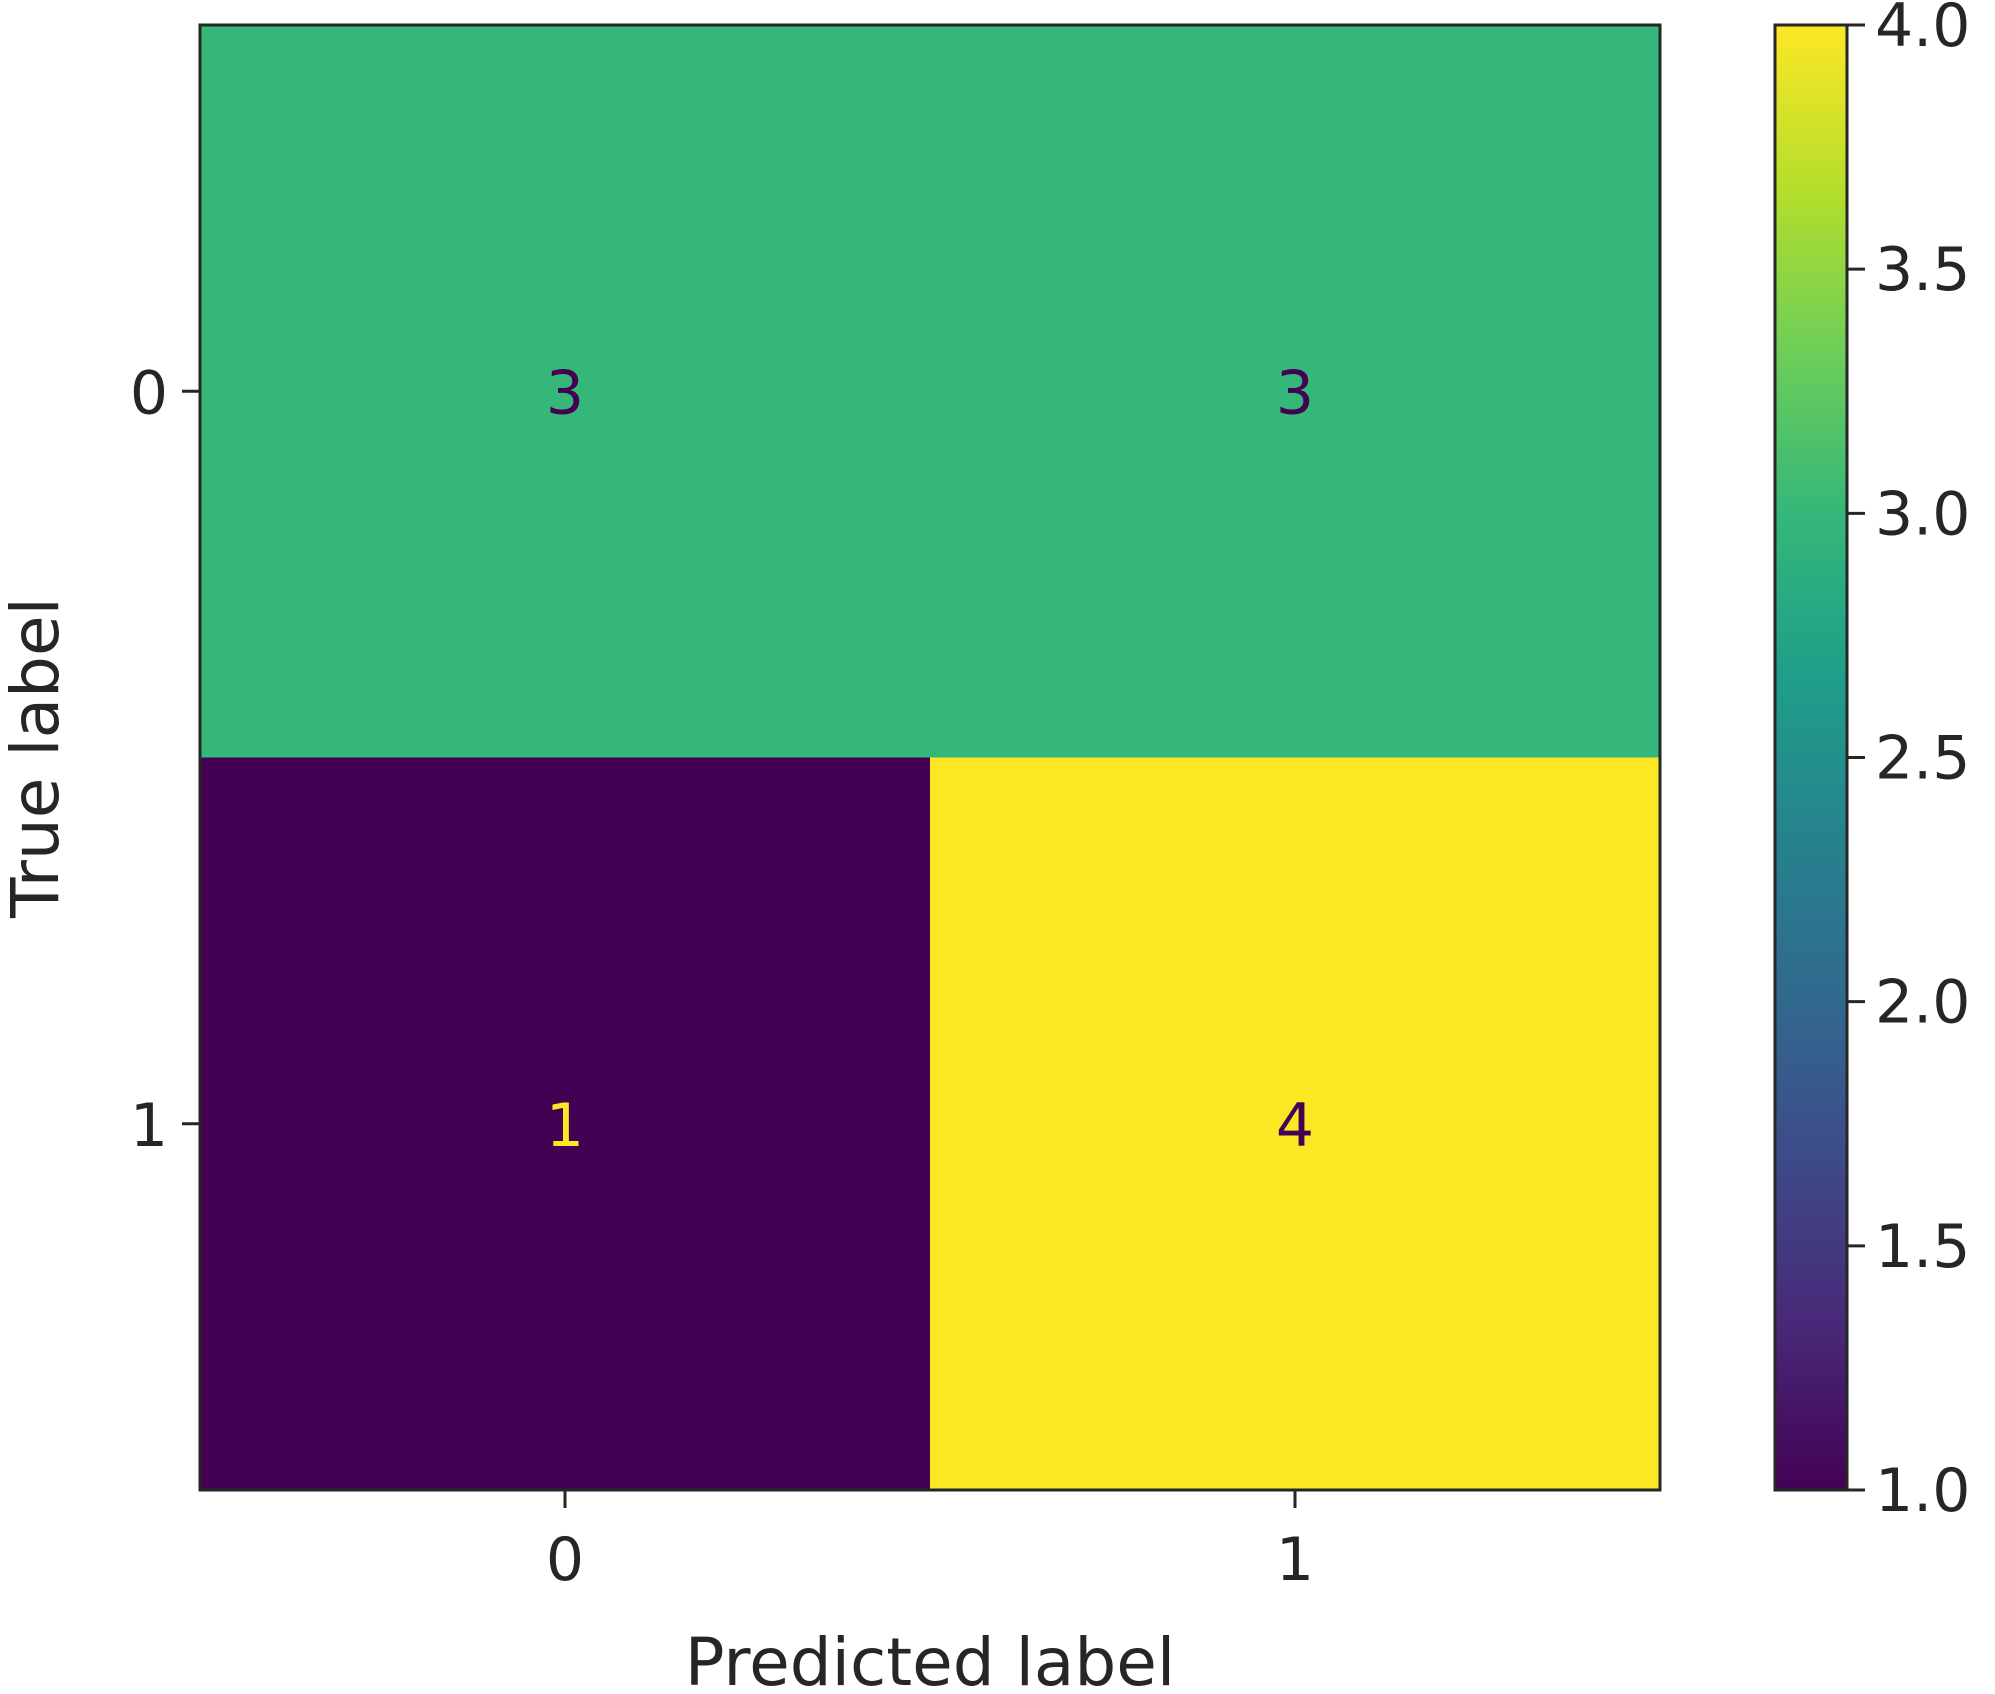 This screenshot has height=1694, width=1995. What do you see at coordinates (565, 1560) in the screenshot?
I see `x-tick-label: 0` at bounding box center [565, 1560].